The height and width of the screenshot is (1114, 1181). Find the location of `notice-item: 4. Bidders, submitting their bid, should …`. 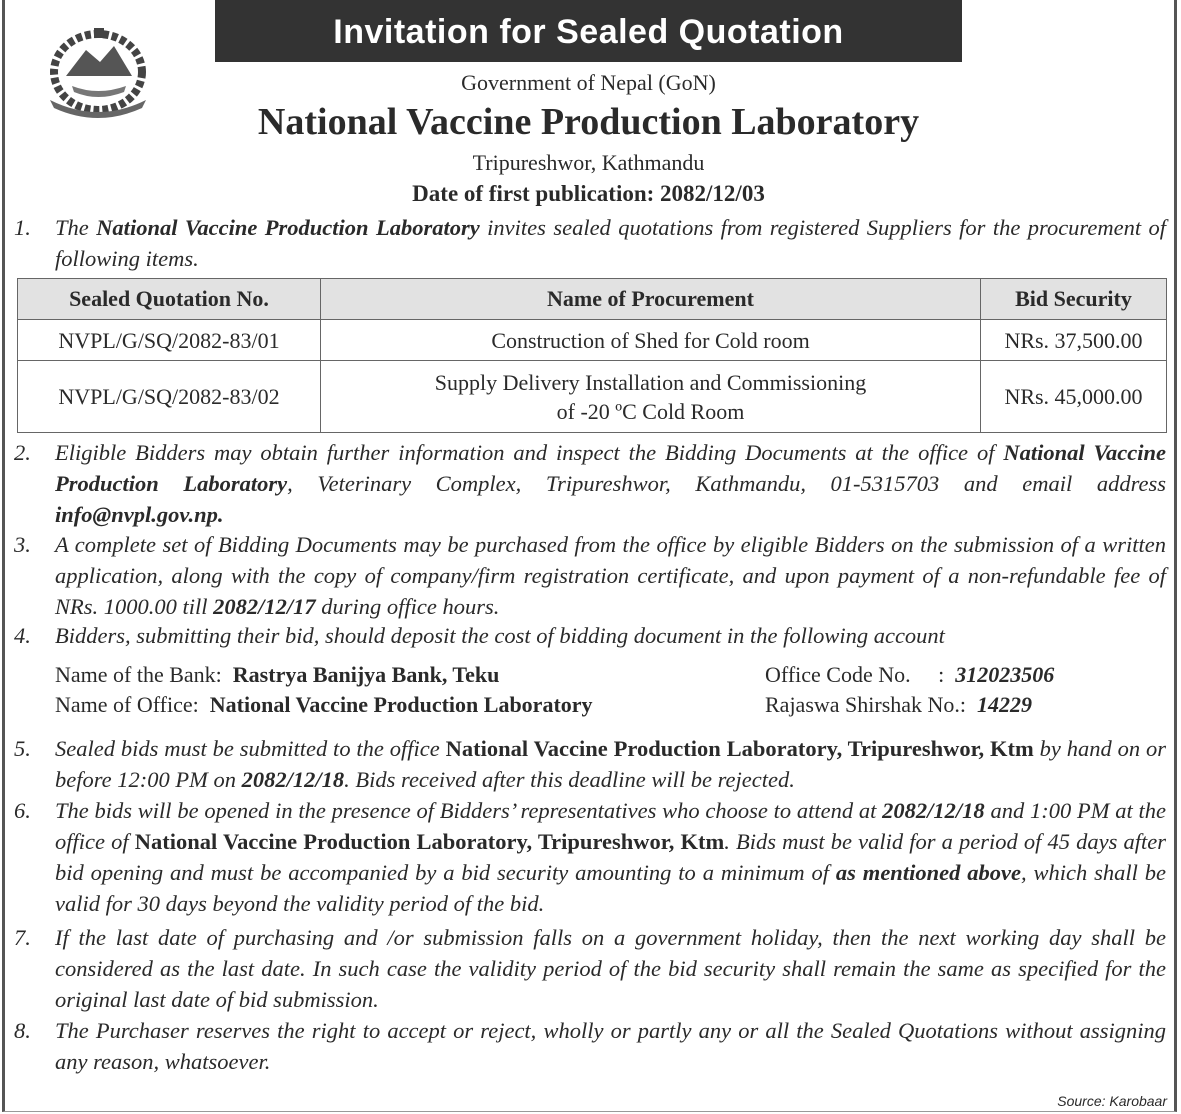

notice-item: 4. Bidders, submitting their bid, should … is located at coordinates (590, 635).